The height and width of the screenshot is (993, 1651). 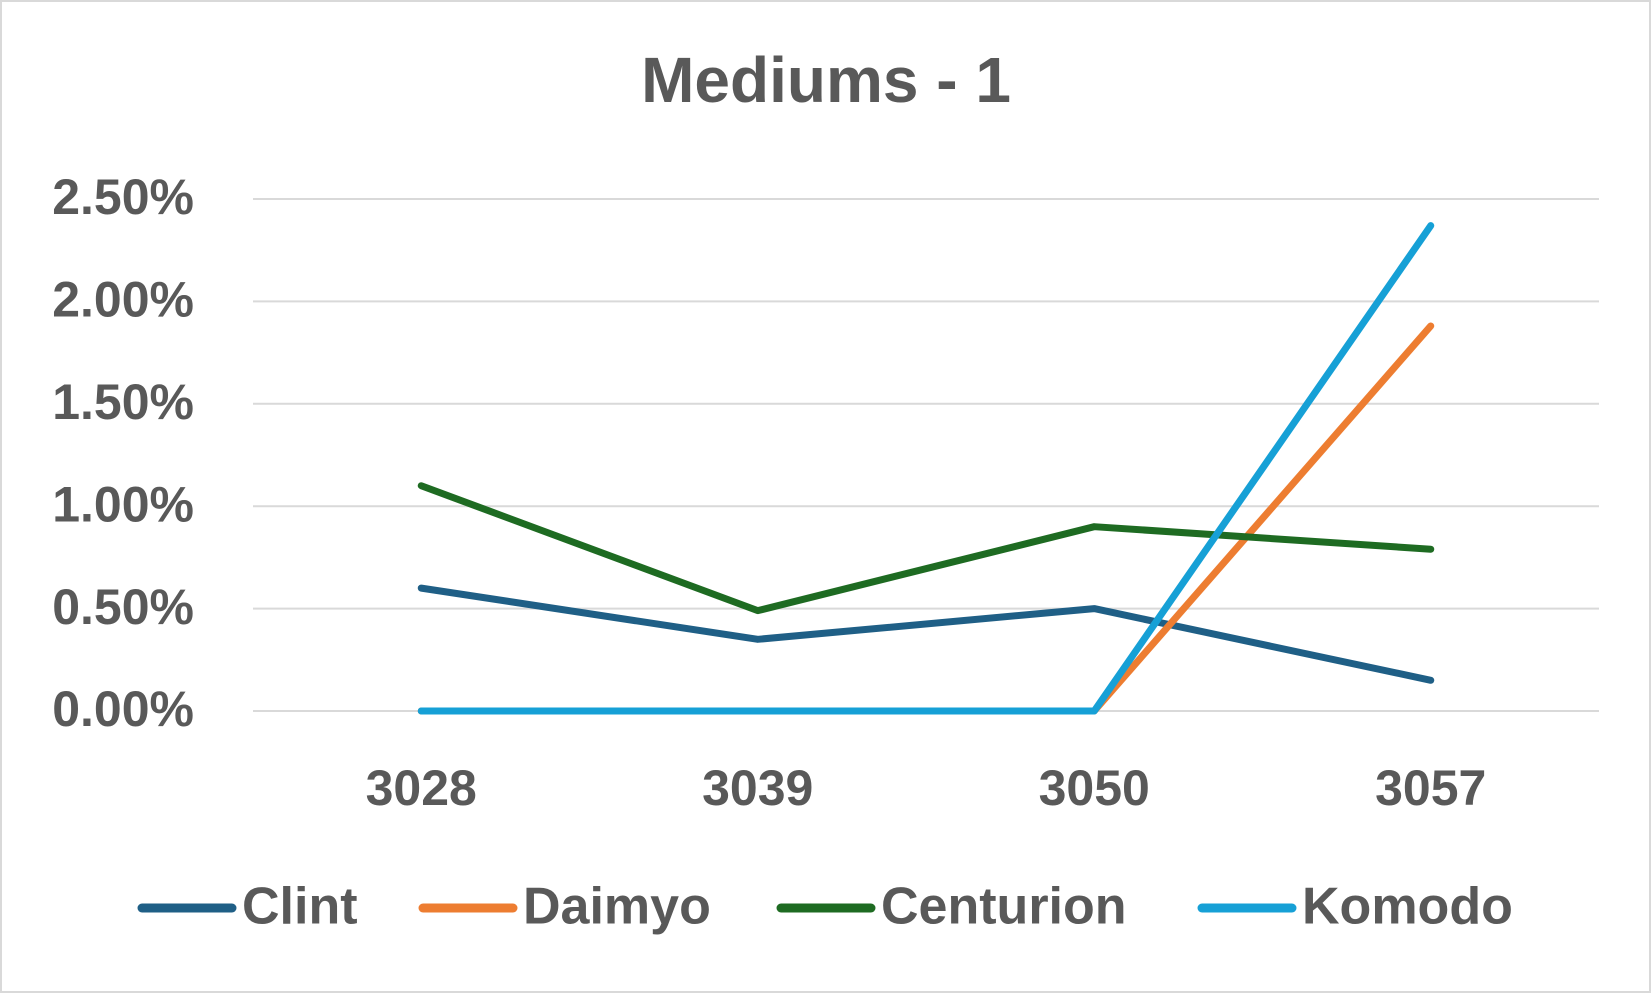 I want to click on x-tick-label: 3039, so click(x=757, y=788).